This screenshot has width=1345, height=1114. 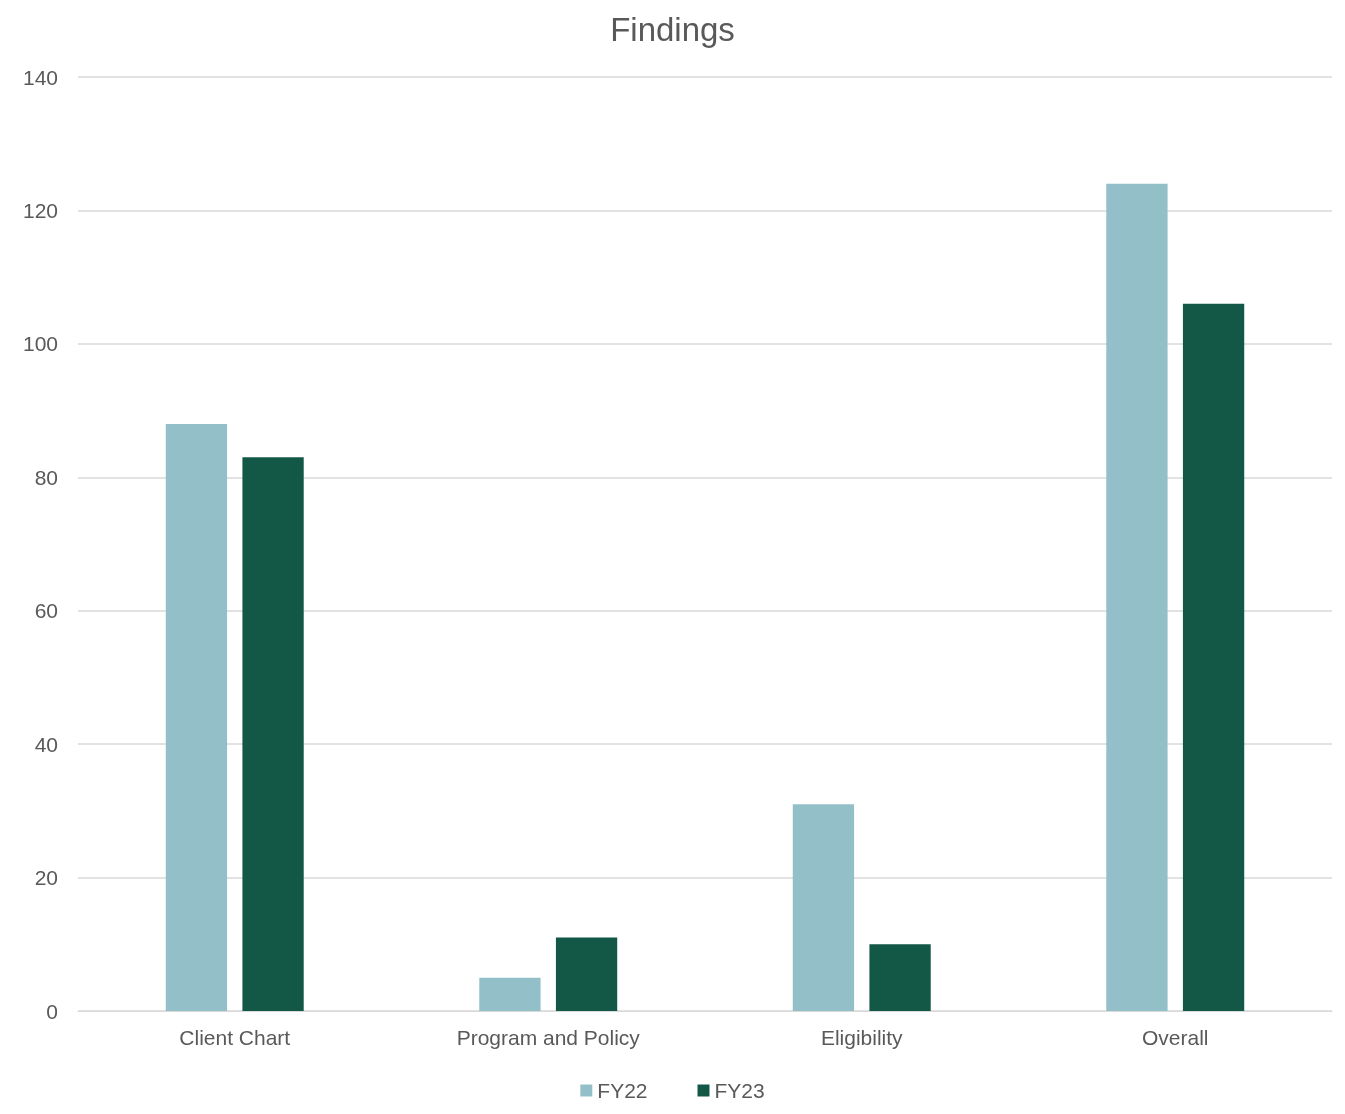 What do you see at coordinates (46, 611) in the screenshot?
I see `y-tick-label: 60` at bounding box center [46, 611].